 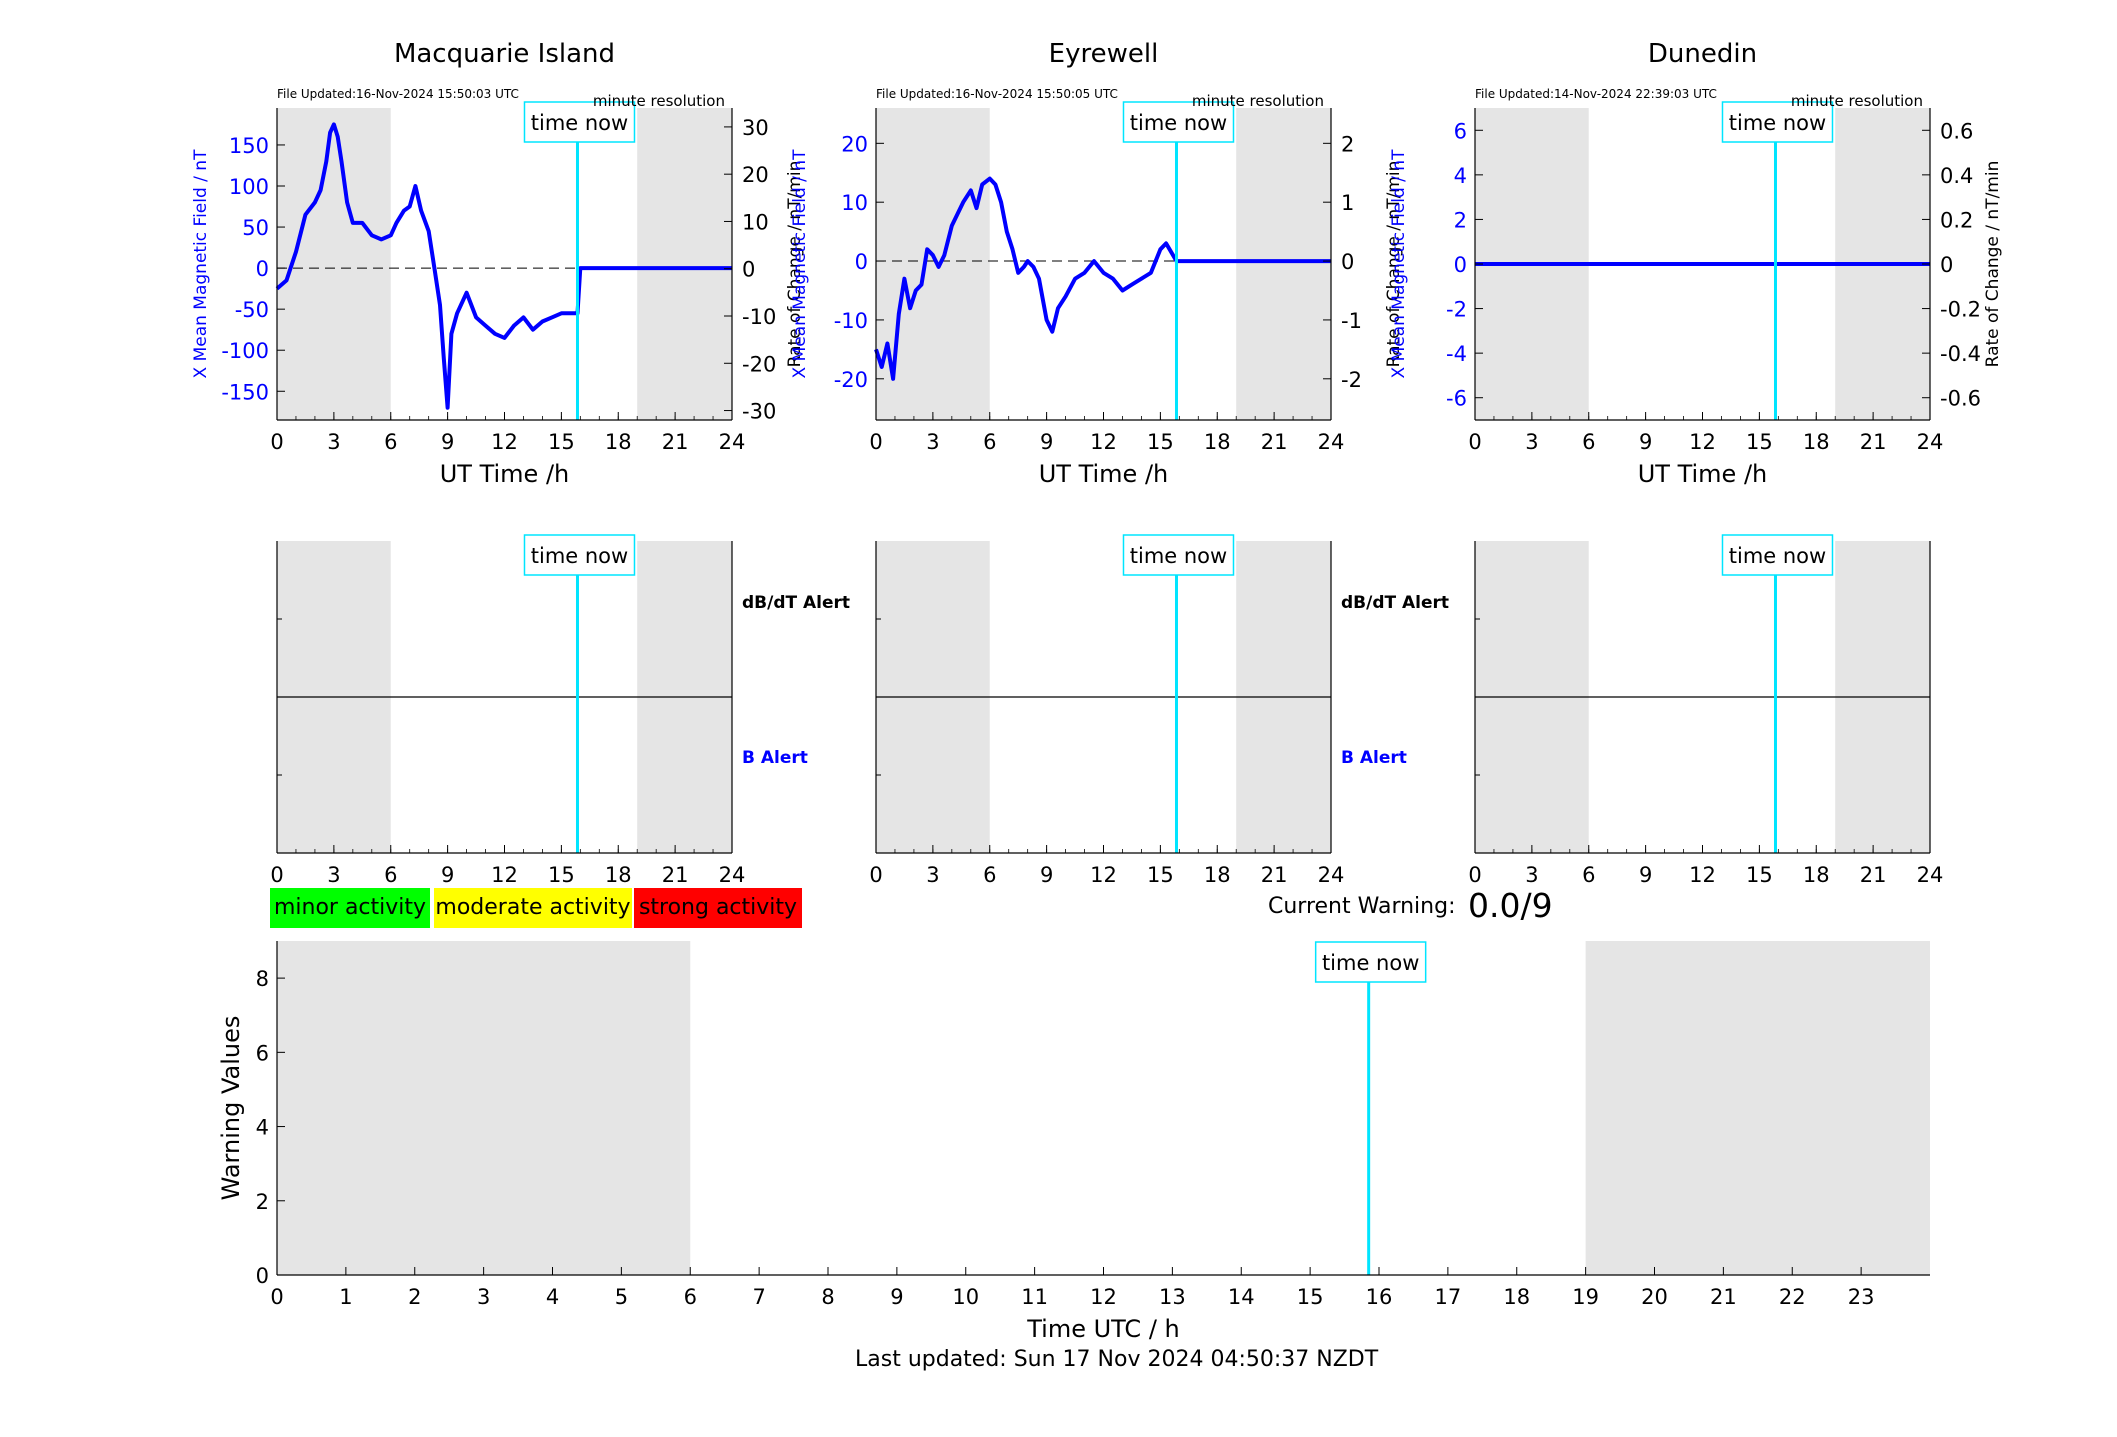 What do you see at coordinates (255, 228) in the screenshot?
I see `y-tick-label: 50` at bounding box center [255, 228].